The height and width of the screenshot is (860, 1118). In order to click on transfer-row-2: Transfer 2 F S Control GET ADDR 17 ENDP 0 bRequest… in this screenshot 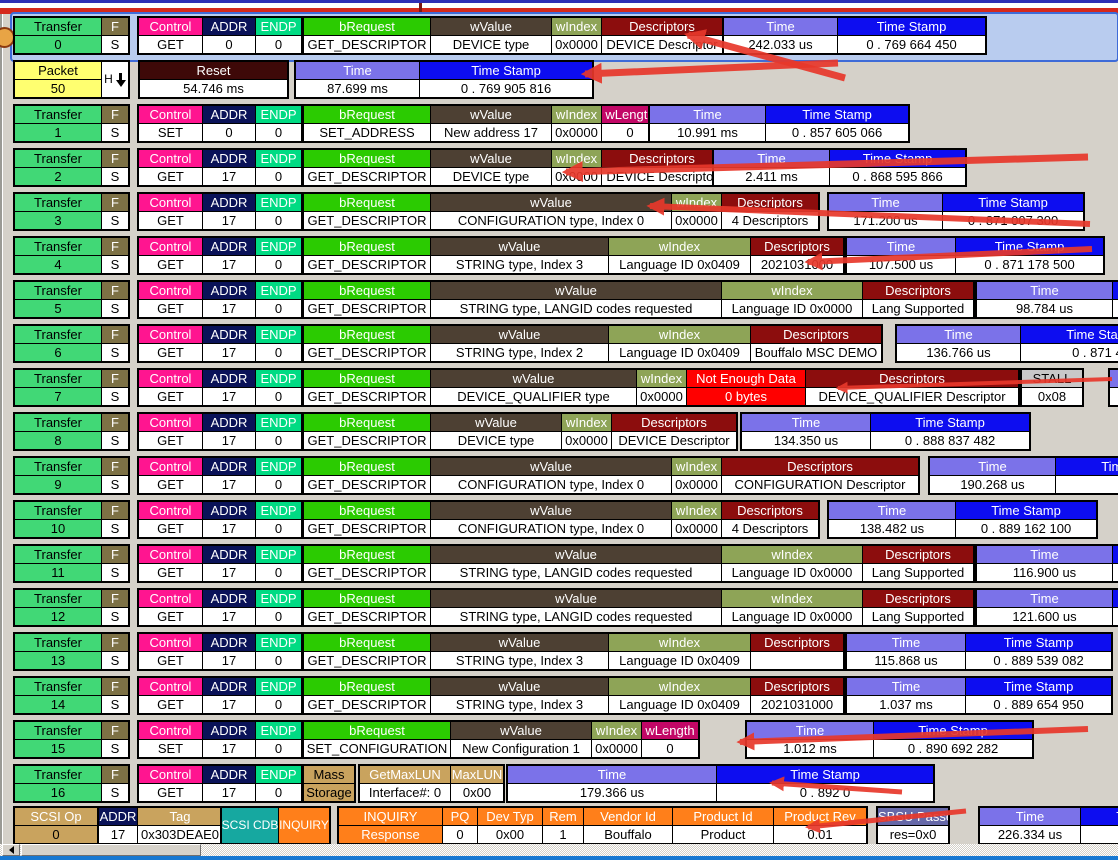, I will do `click(559, 167)`.